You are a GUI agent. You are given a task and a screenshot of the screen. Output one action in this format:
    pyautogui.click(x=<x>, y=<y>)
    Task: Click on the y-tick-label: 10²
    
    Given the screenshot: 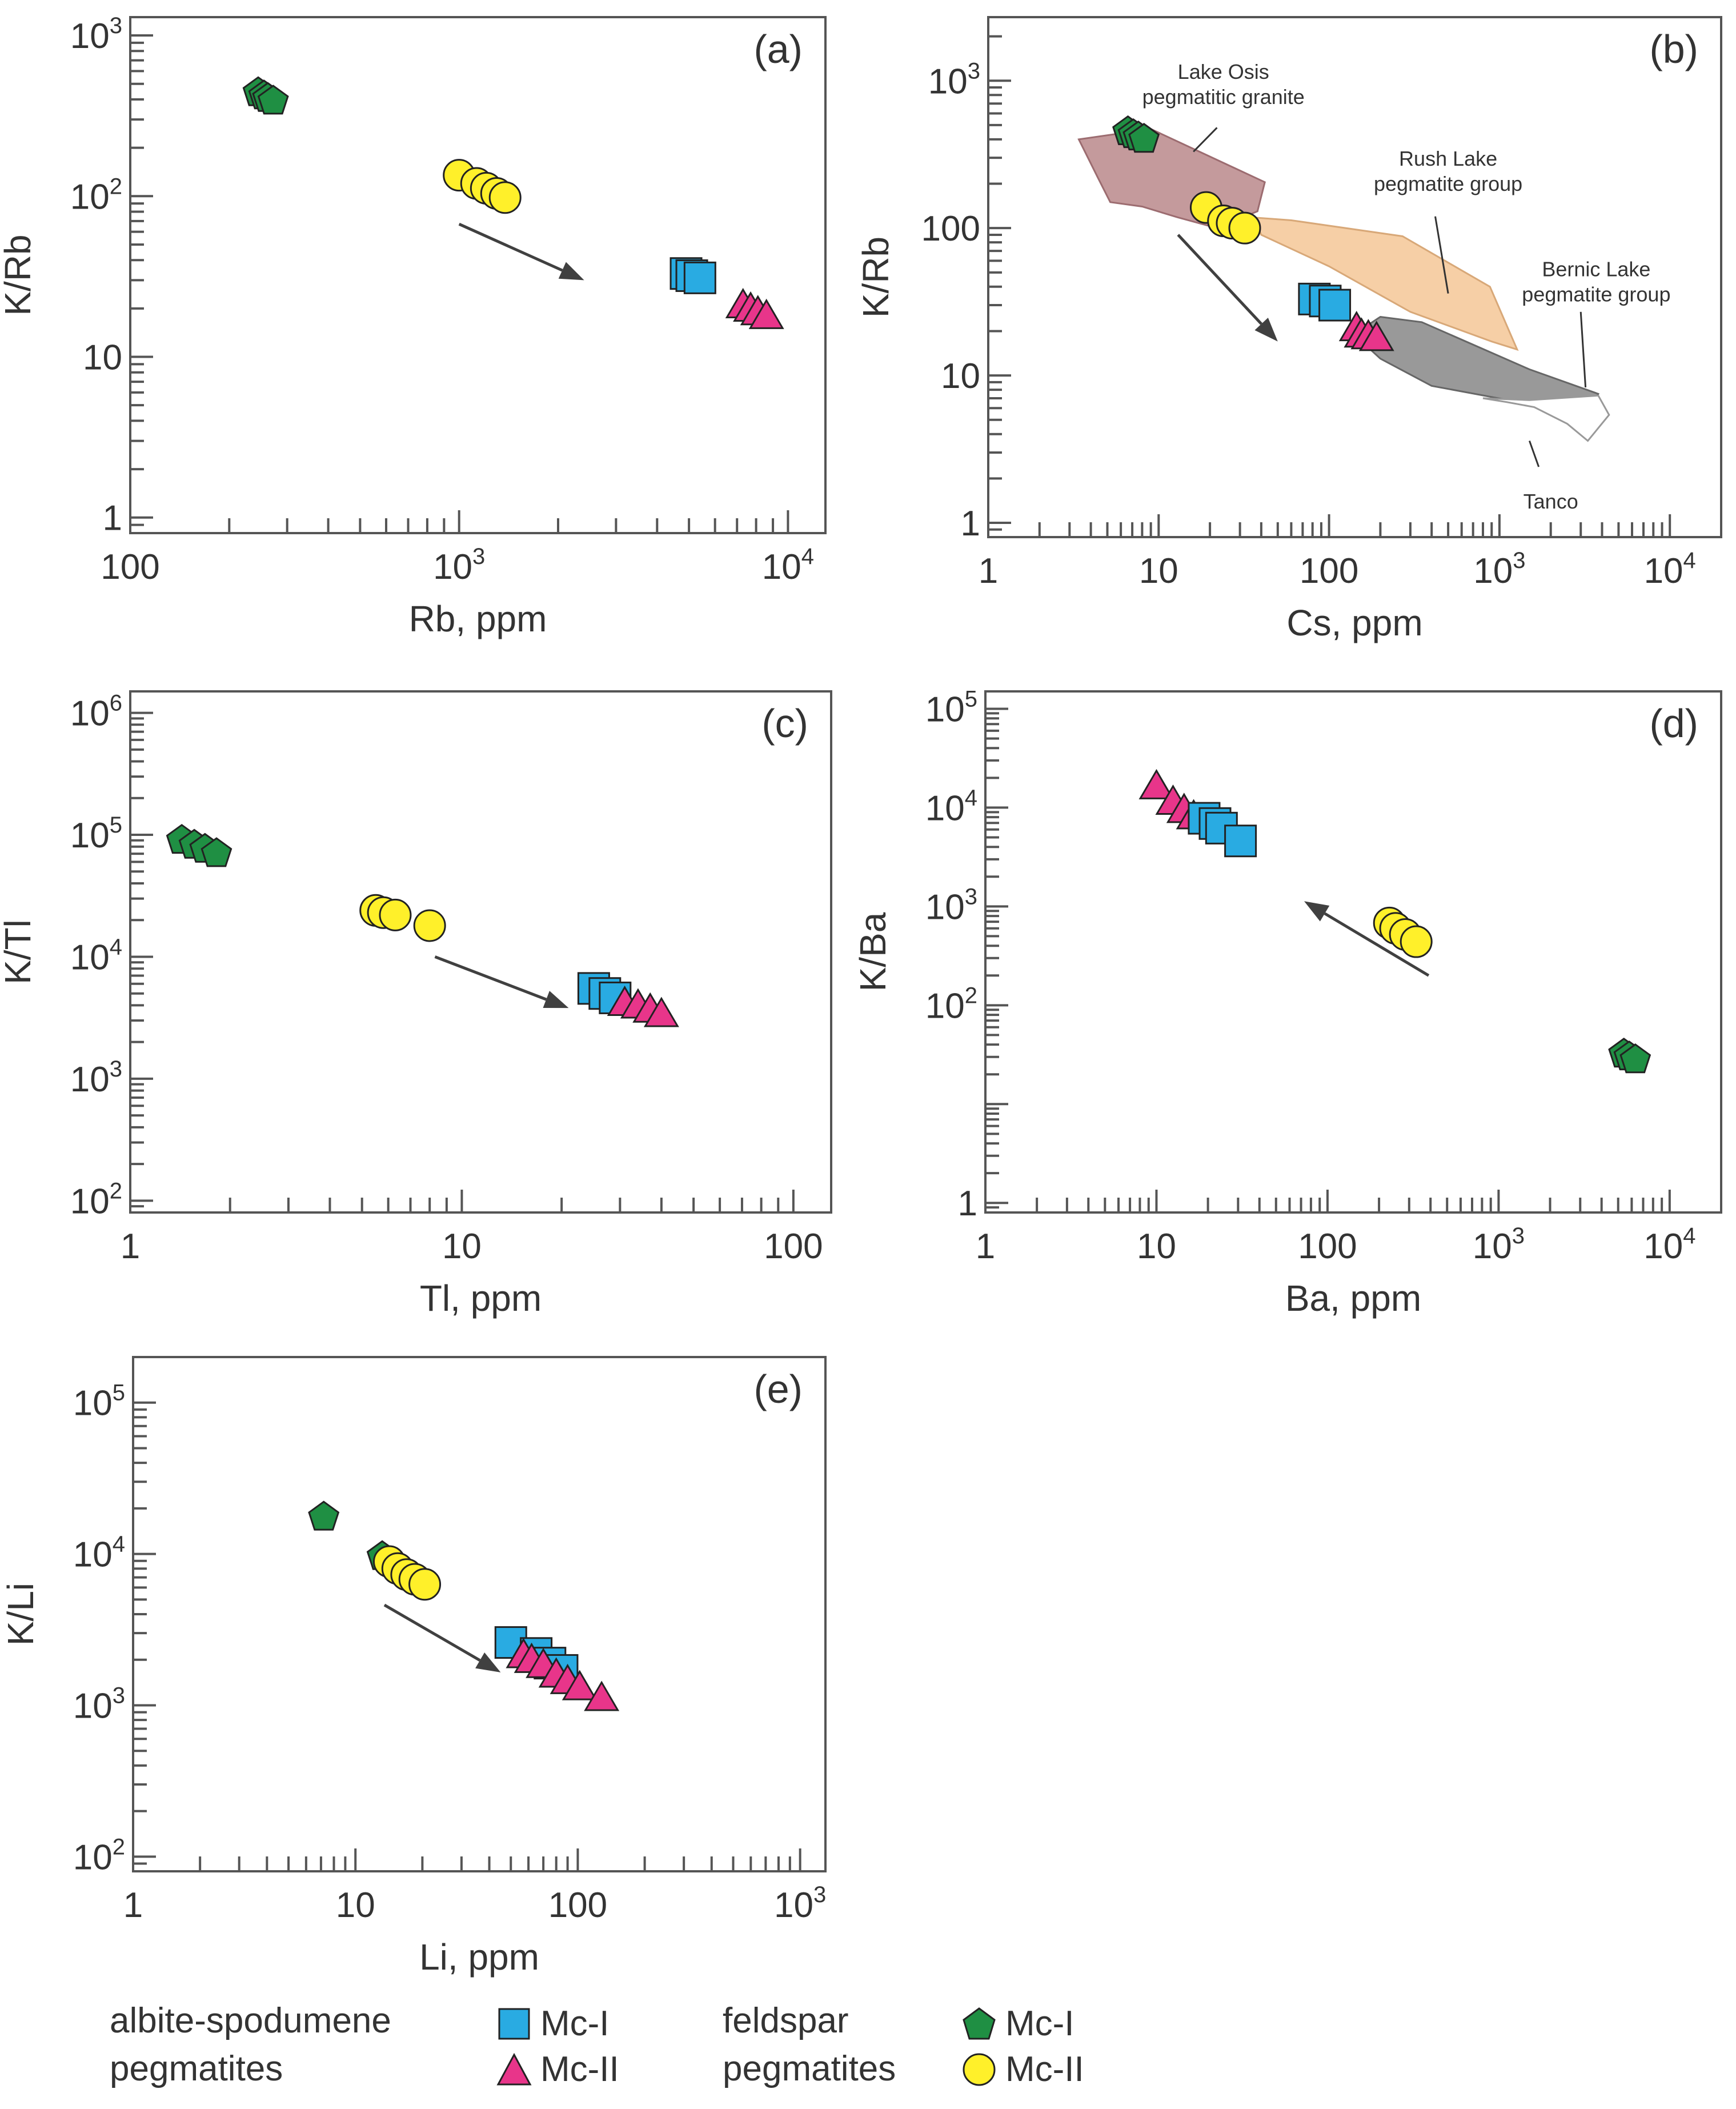 What is the action you would take?
    pyautogui.click(x=99, y=1855)
    